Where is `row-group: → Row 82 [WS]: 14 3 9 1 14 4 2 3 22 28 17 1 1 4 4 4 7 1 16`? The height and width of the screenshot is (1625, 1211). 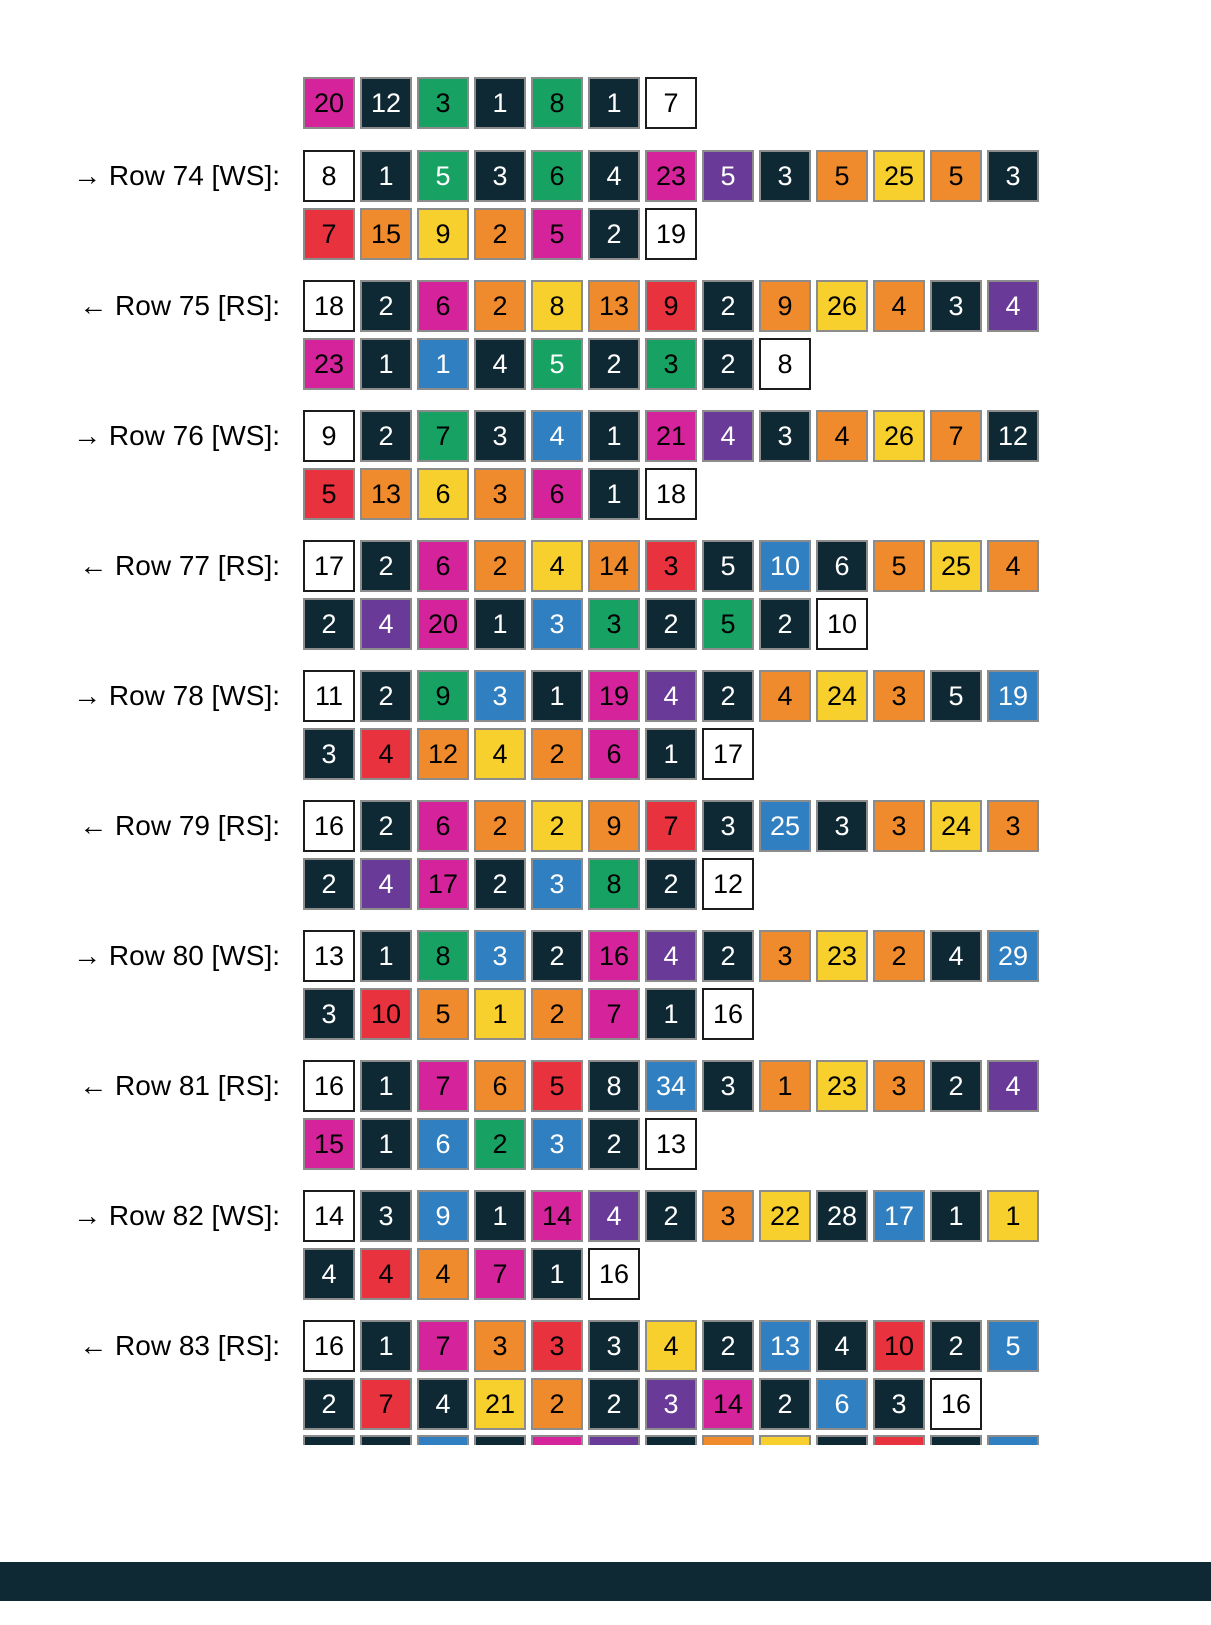 row-group: → Row 82 [WS]: 14 3 9 1 14 4 2 3 22 28 17 1 1 4 4 4 7 1 16 is located at coordinates (605, 1245).